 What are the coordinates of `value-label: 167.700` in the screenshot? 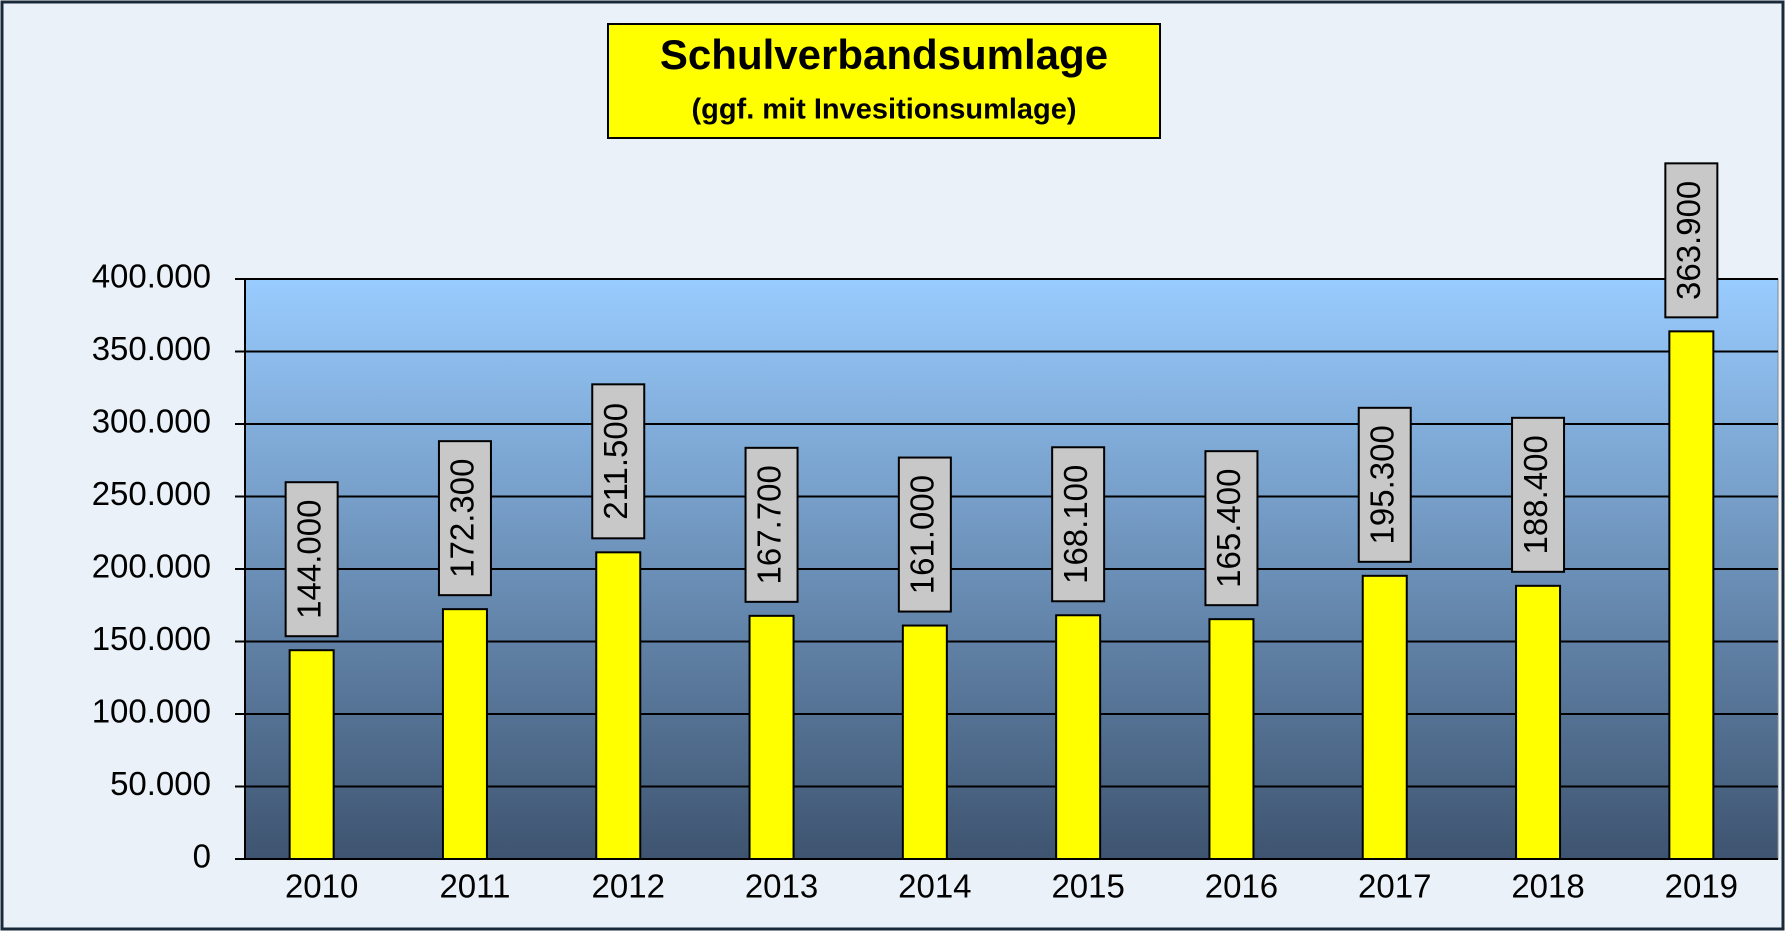 It's located at (768, 524).